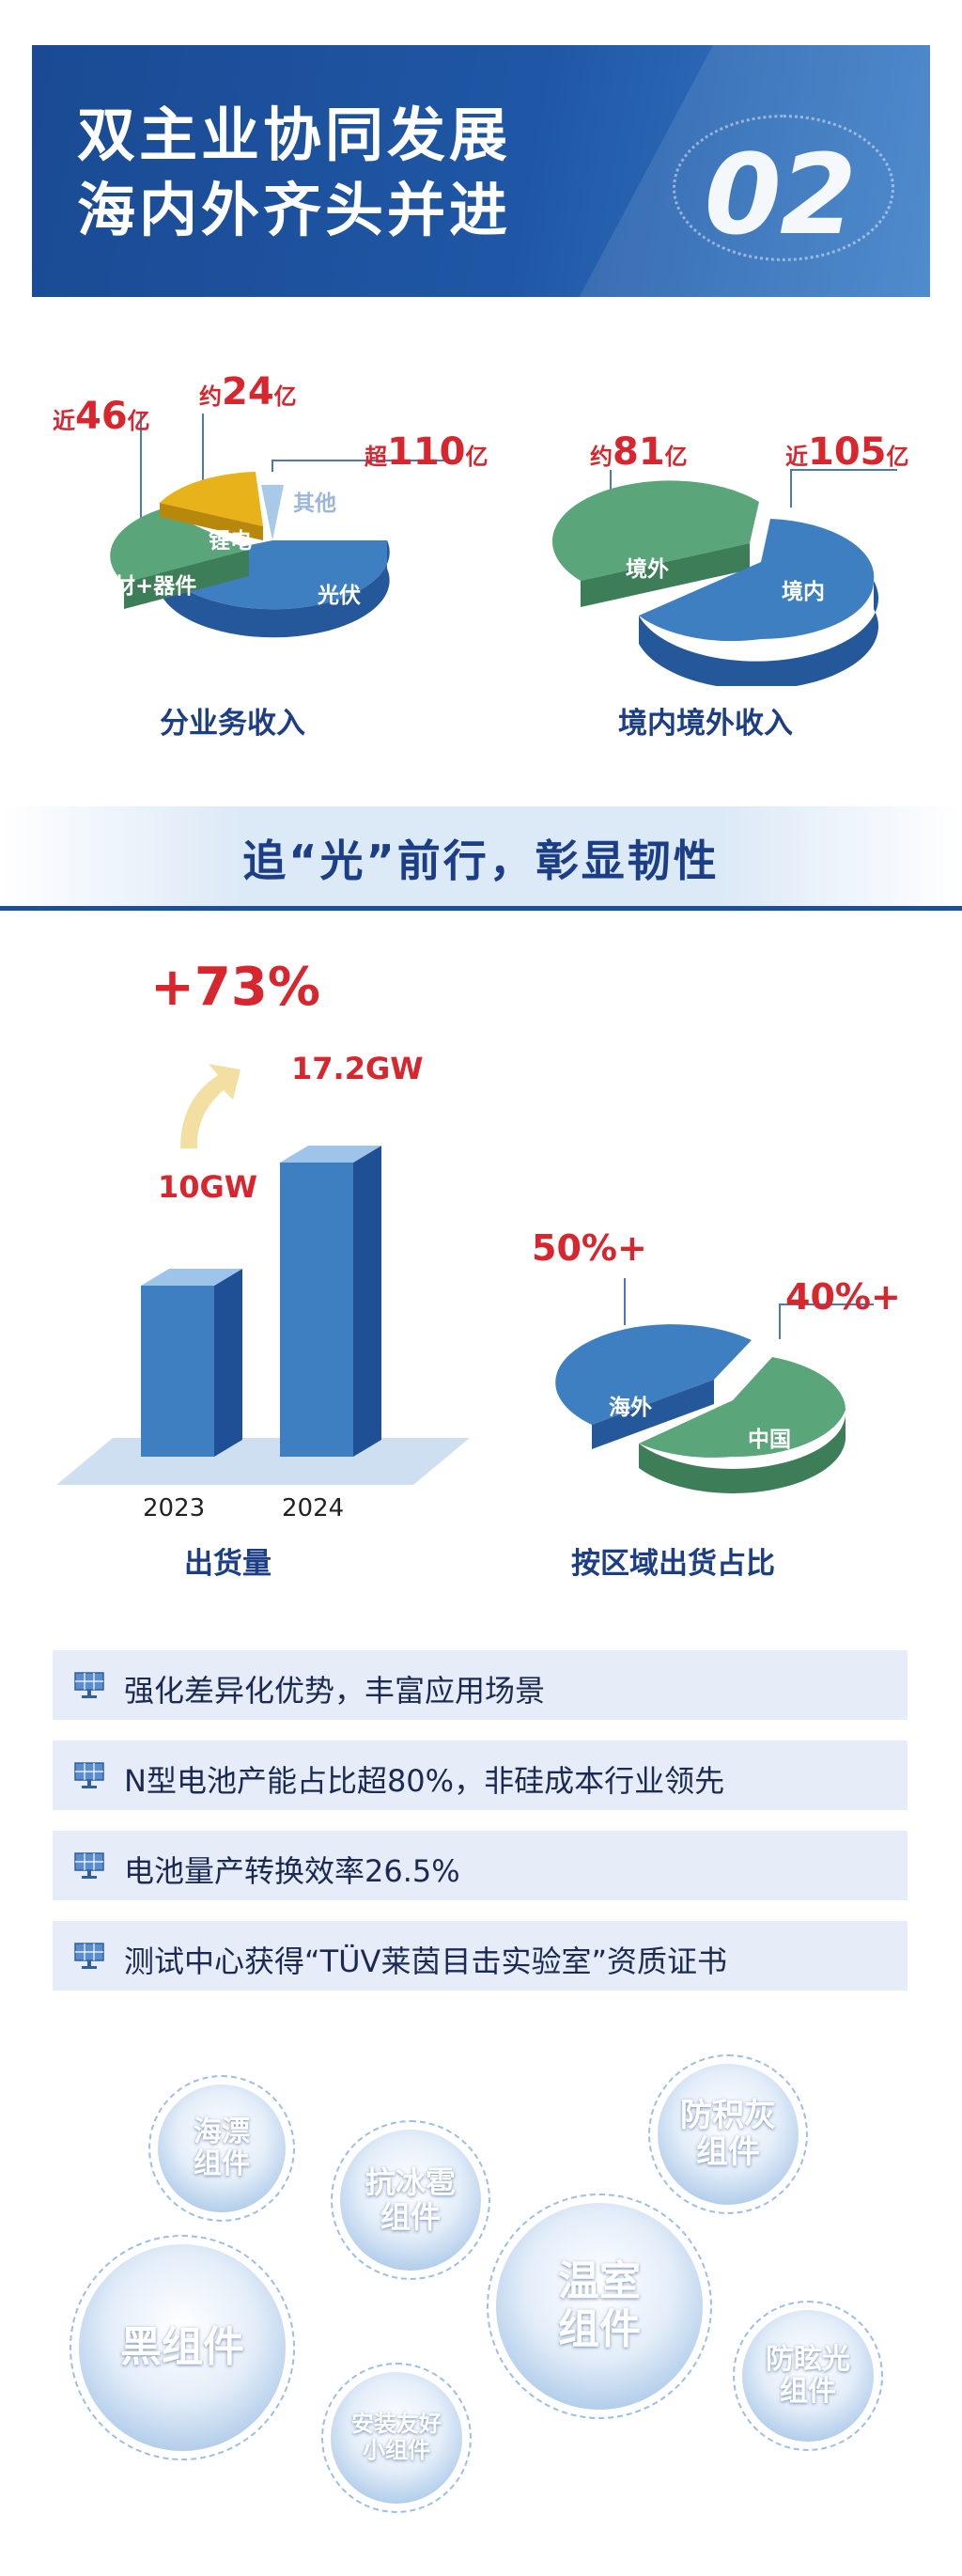 The height and width of the screenshot is (2576, 962). What do you see at coordinates (261, 1301) in the screenshot?
I see `bars-group` at bounding box center [261, 1301].